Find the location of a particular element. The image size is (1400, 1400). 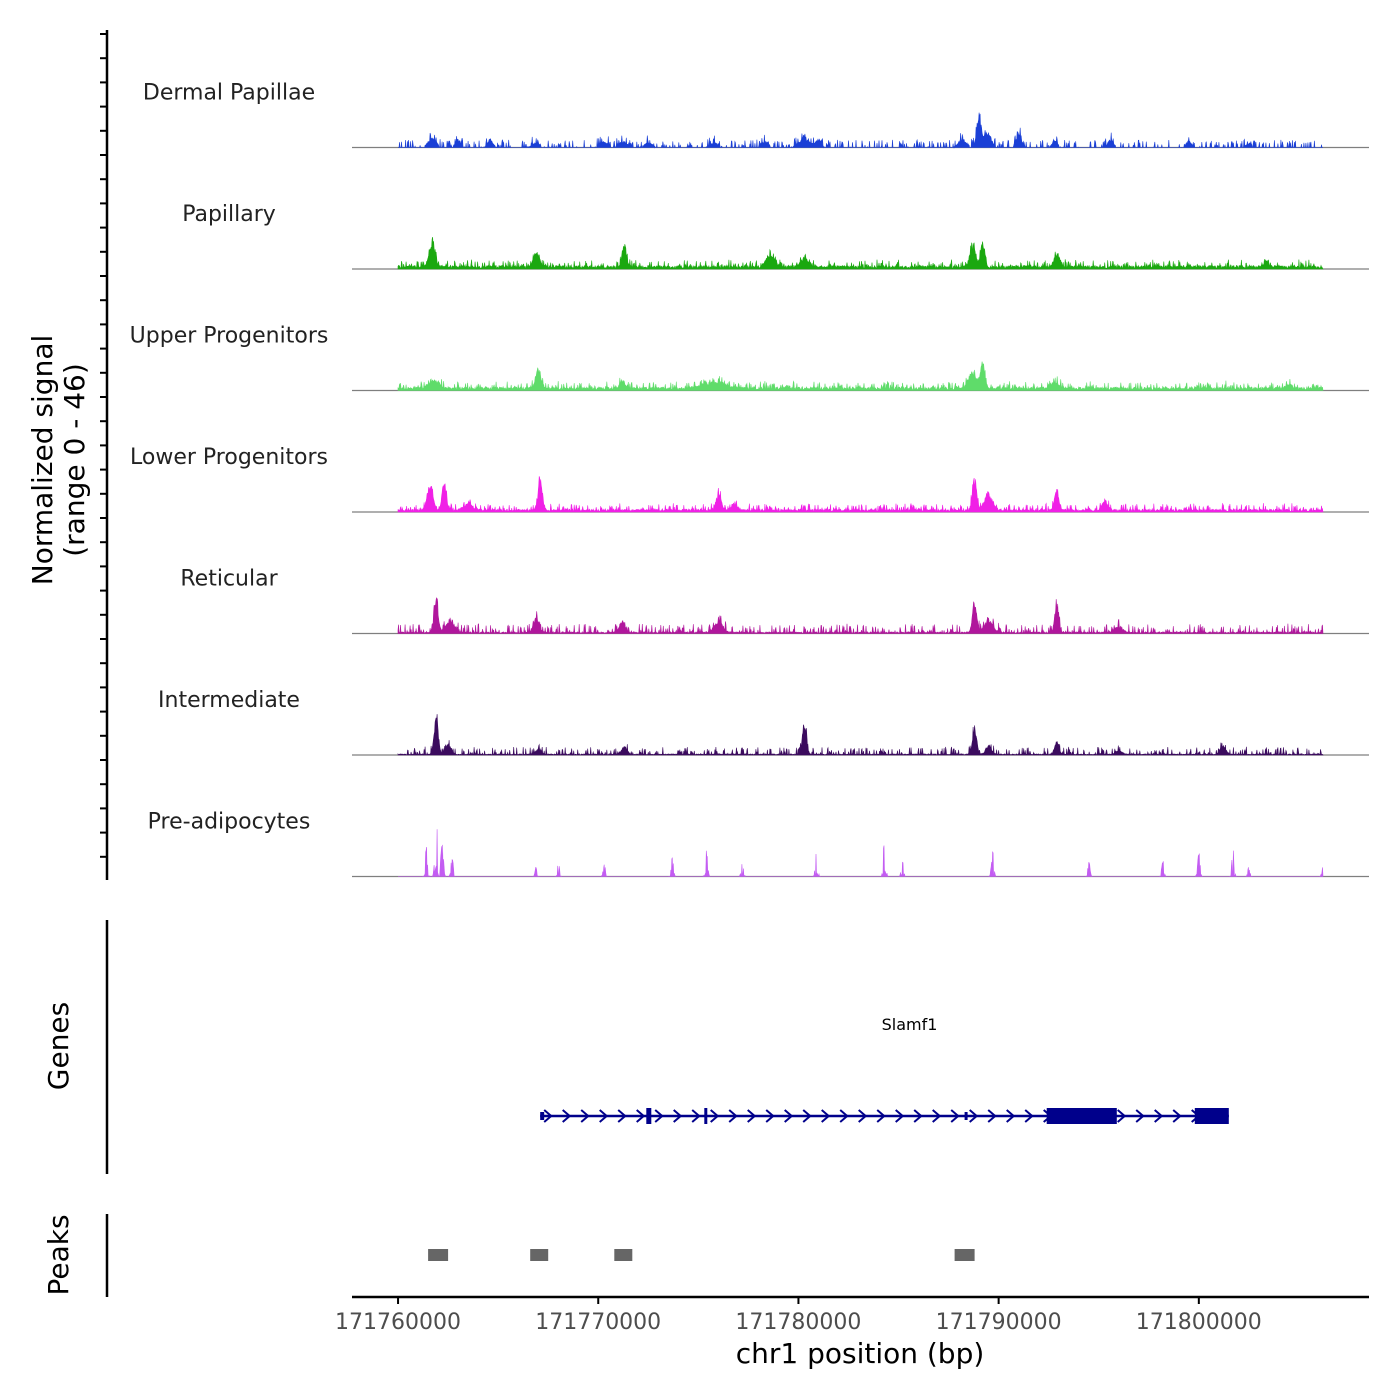

gene-track: Slamf1 is located at coordinates (884, 1069).